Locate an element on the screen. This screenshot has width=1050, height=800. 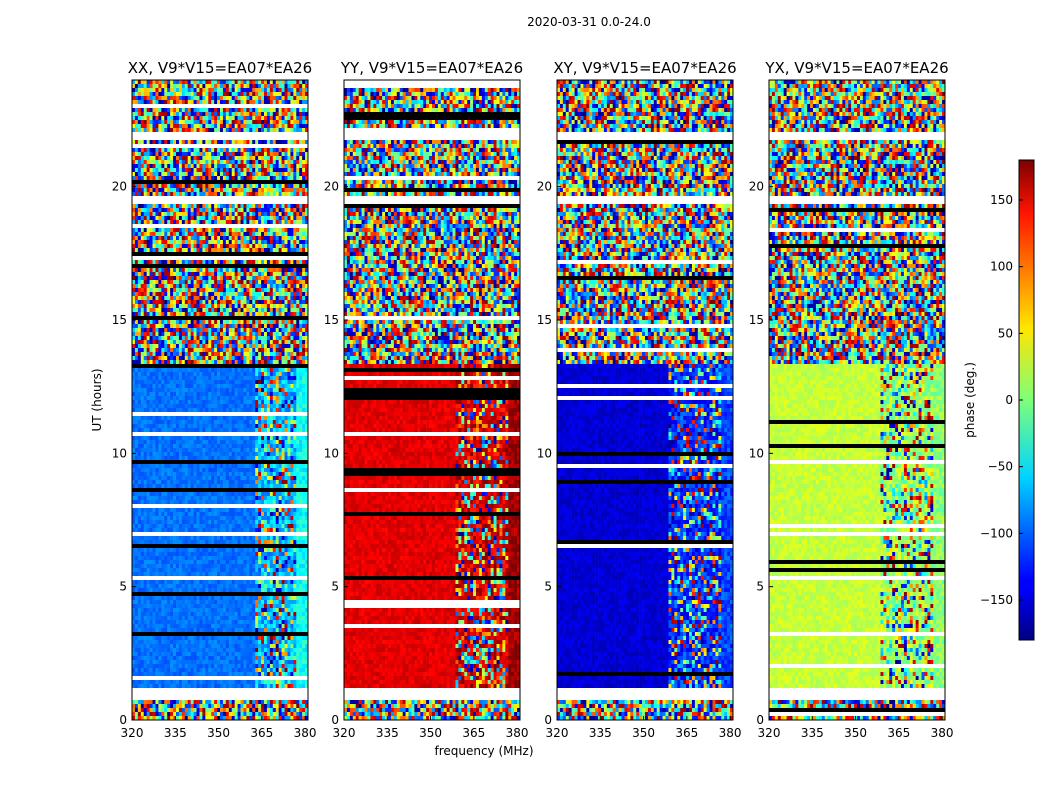
flag-row is located at coordinates (220, 254).